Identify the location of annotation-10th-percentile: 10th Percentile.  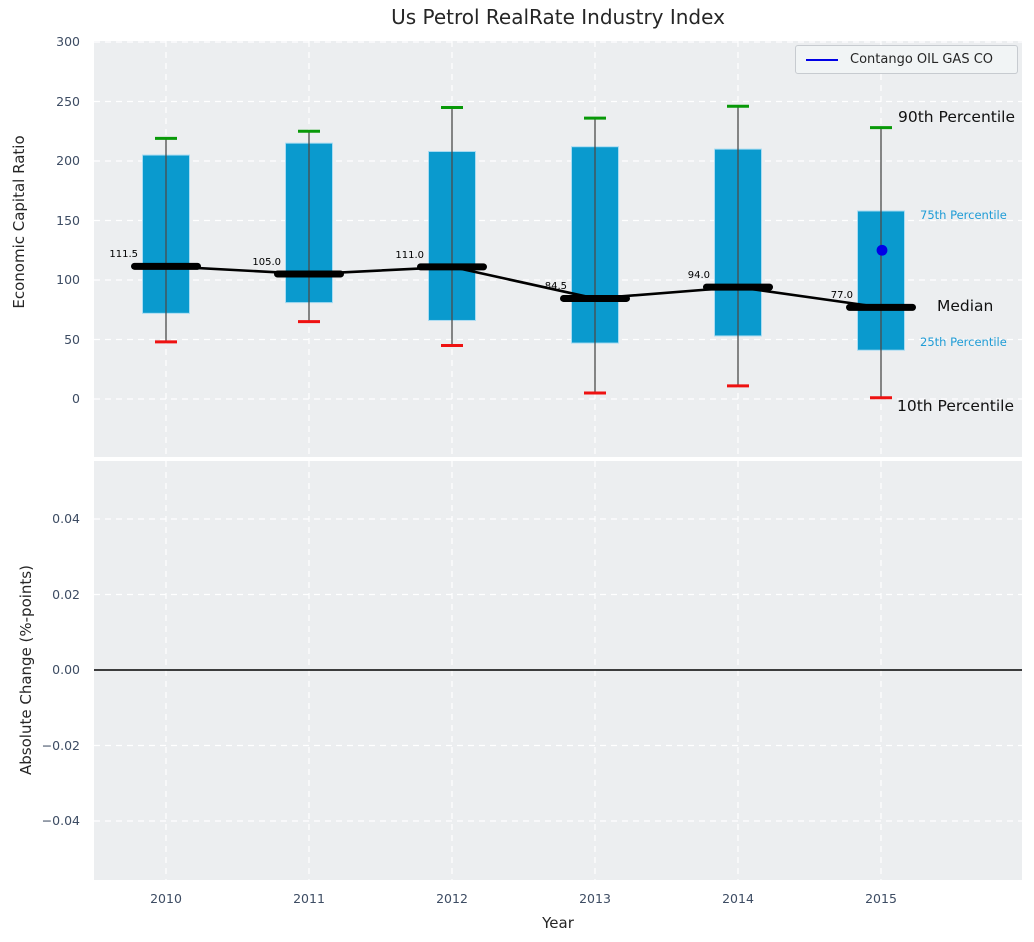
(956, 406).